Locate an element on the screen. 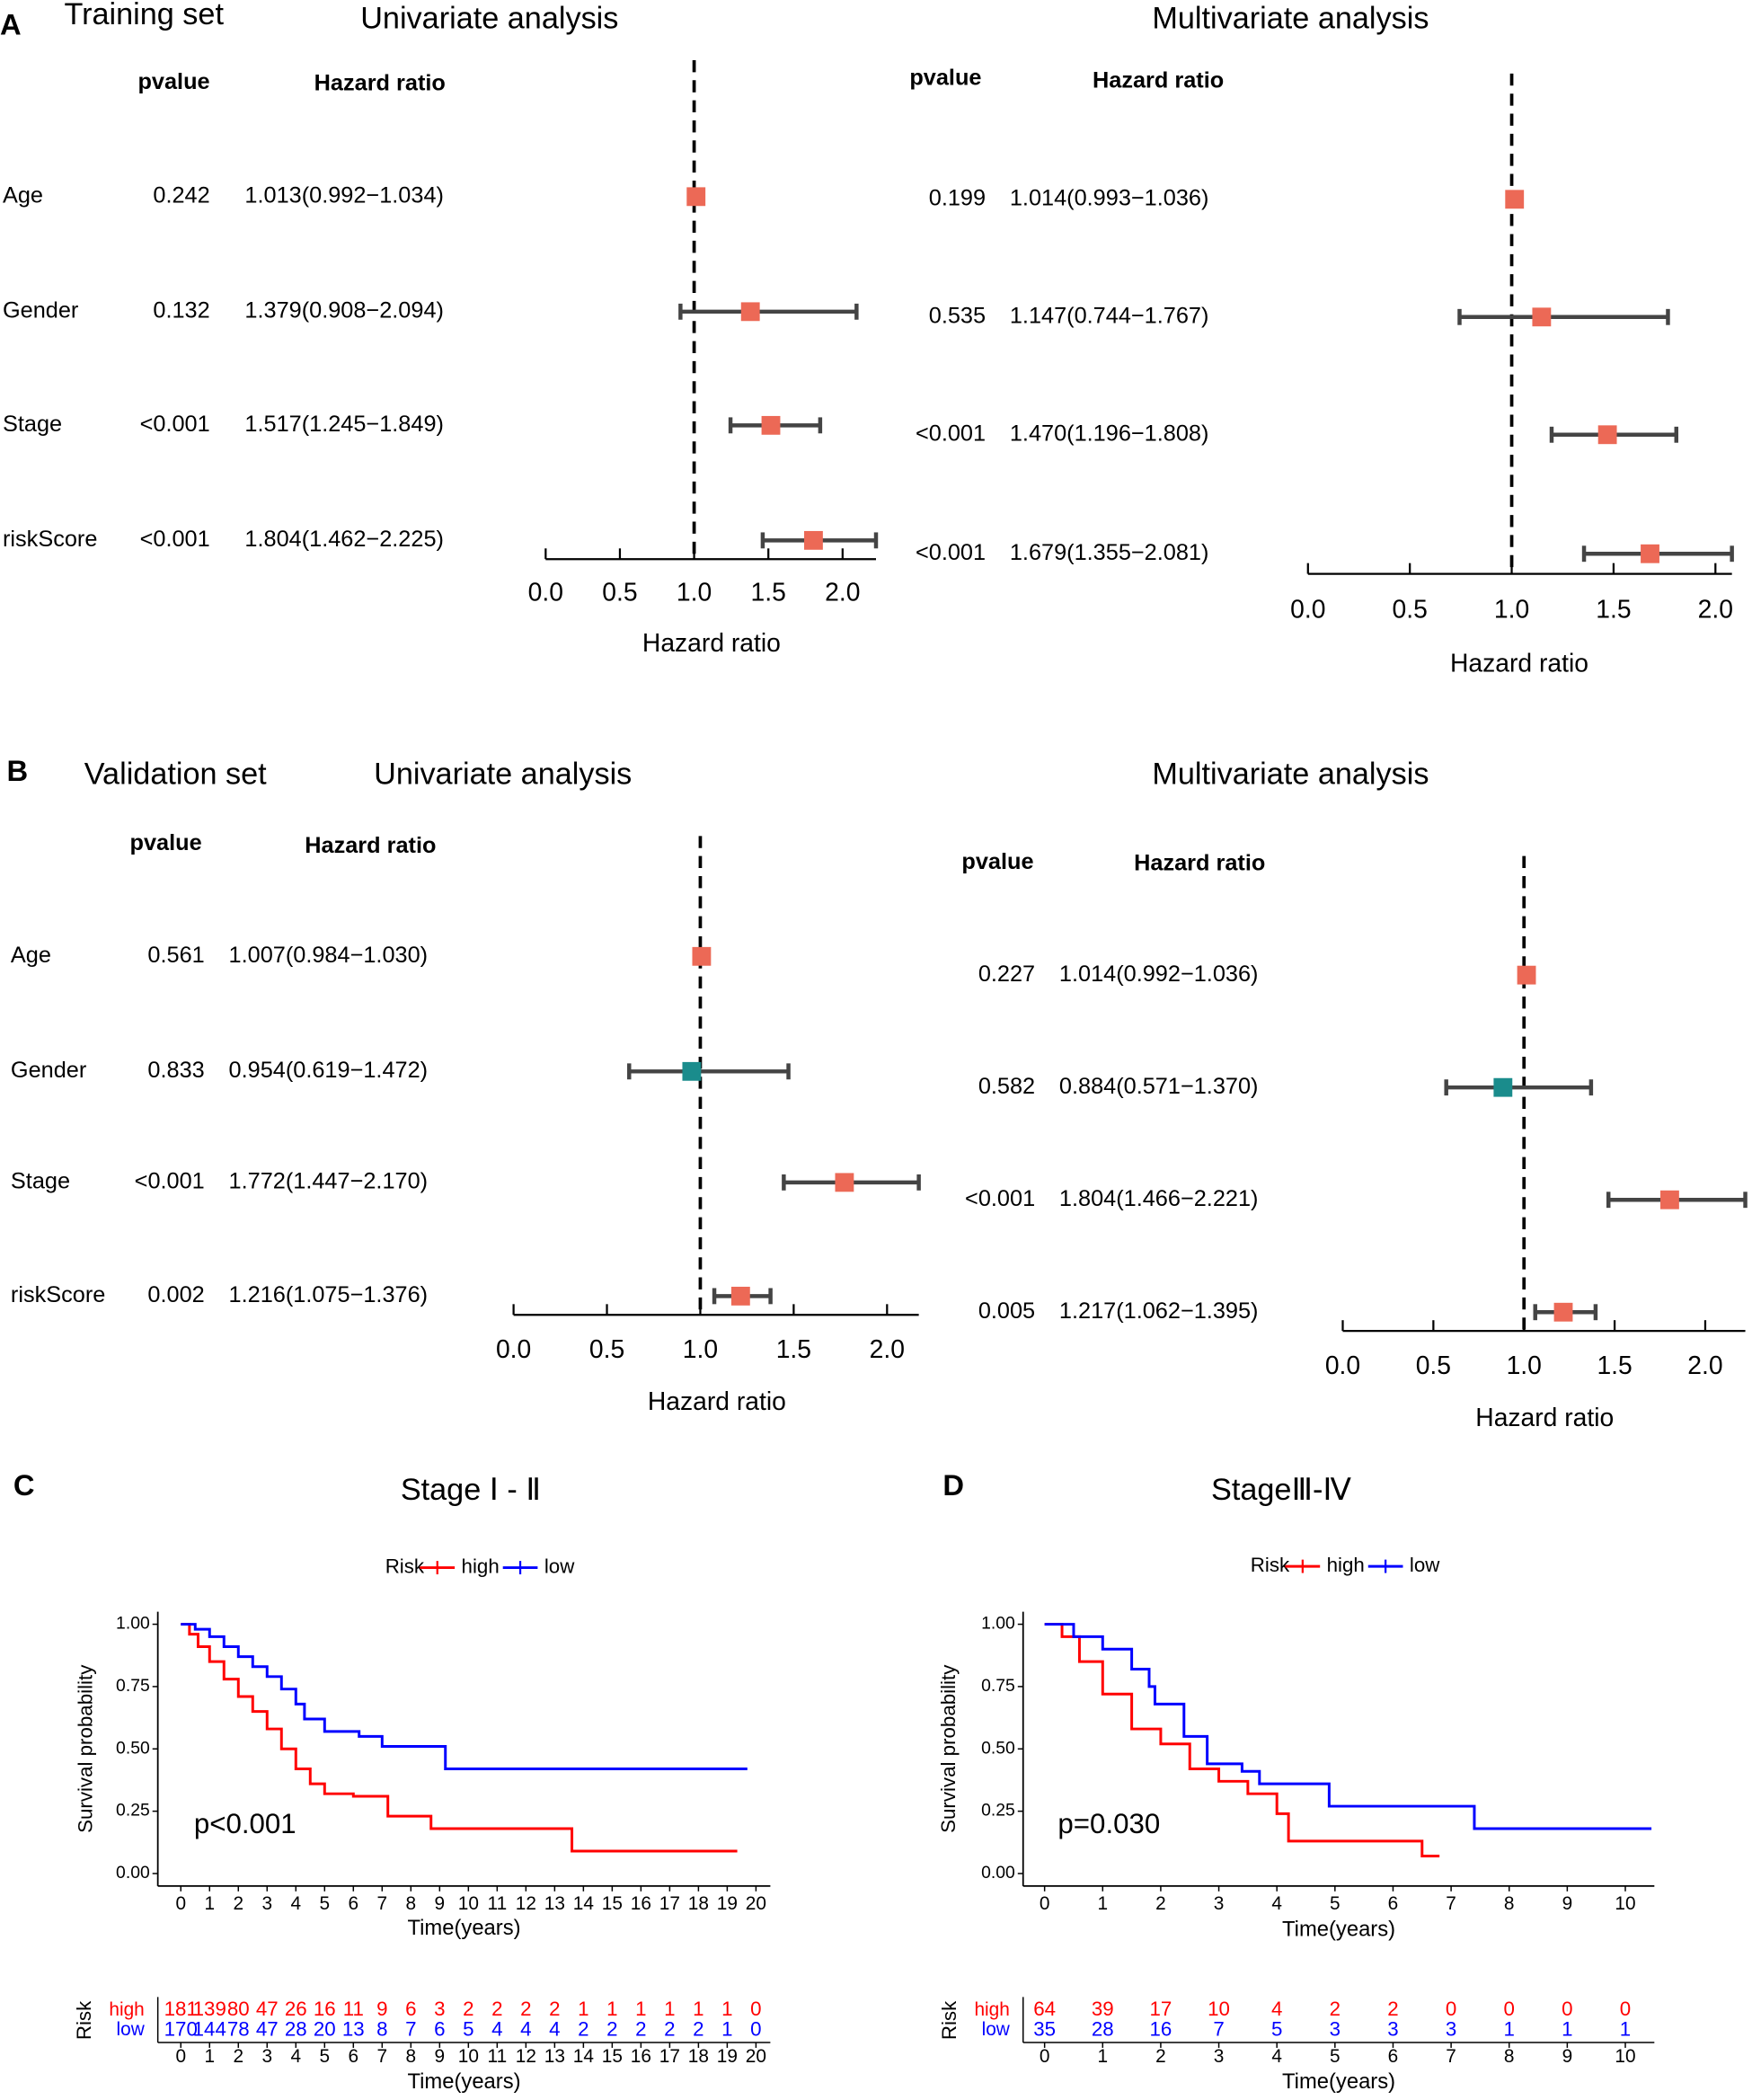 The height and width of the screenshot is (2100, 1752). y-tick-label: 0.25 is located at coordinates (998, 1811).